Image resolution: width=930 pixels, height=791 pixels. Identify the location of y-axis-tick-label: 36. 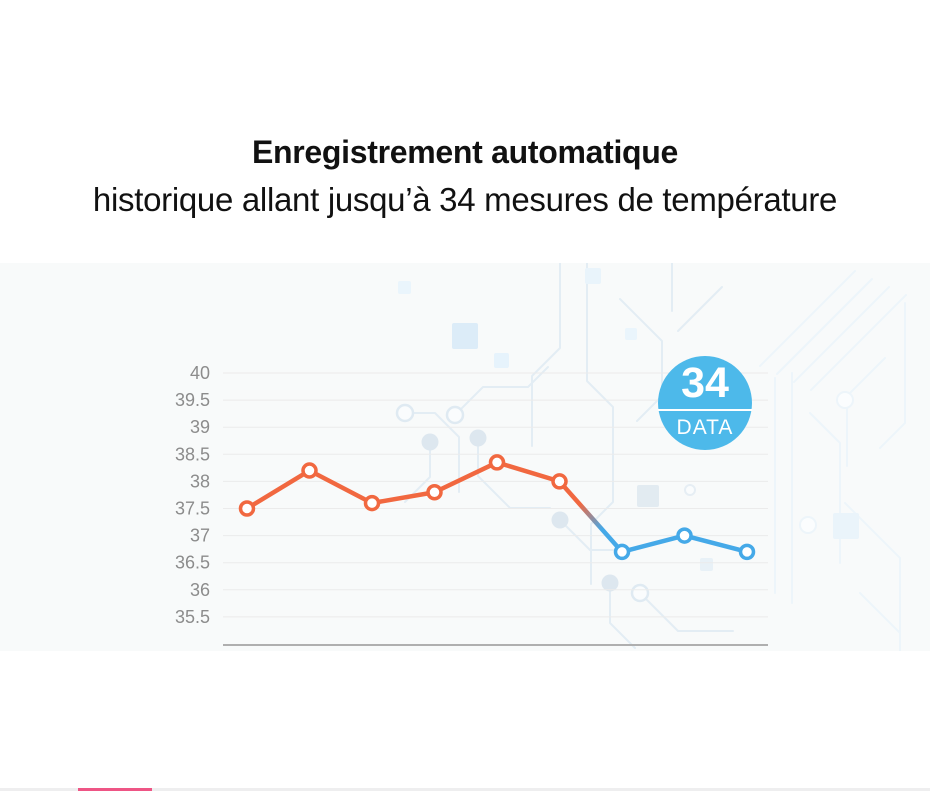
(200, 590).